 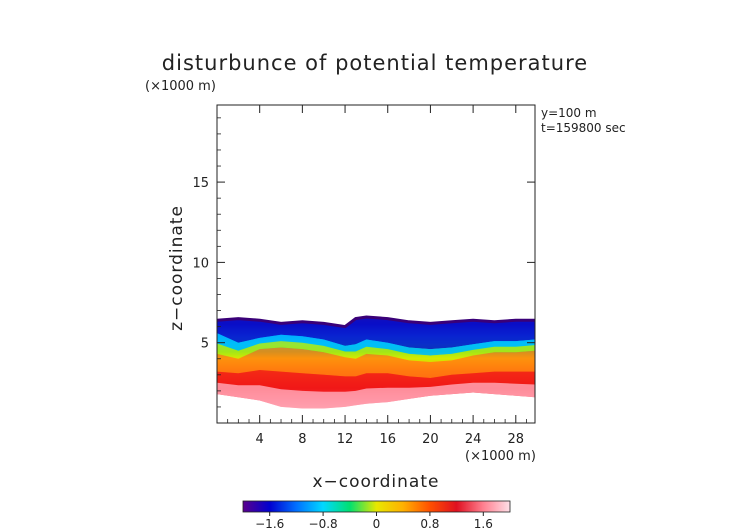 I want to click on warm-anomaly-band, so click(x=376, y=362).